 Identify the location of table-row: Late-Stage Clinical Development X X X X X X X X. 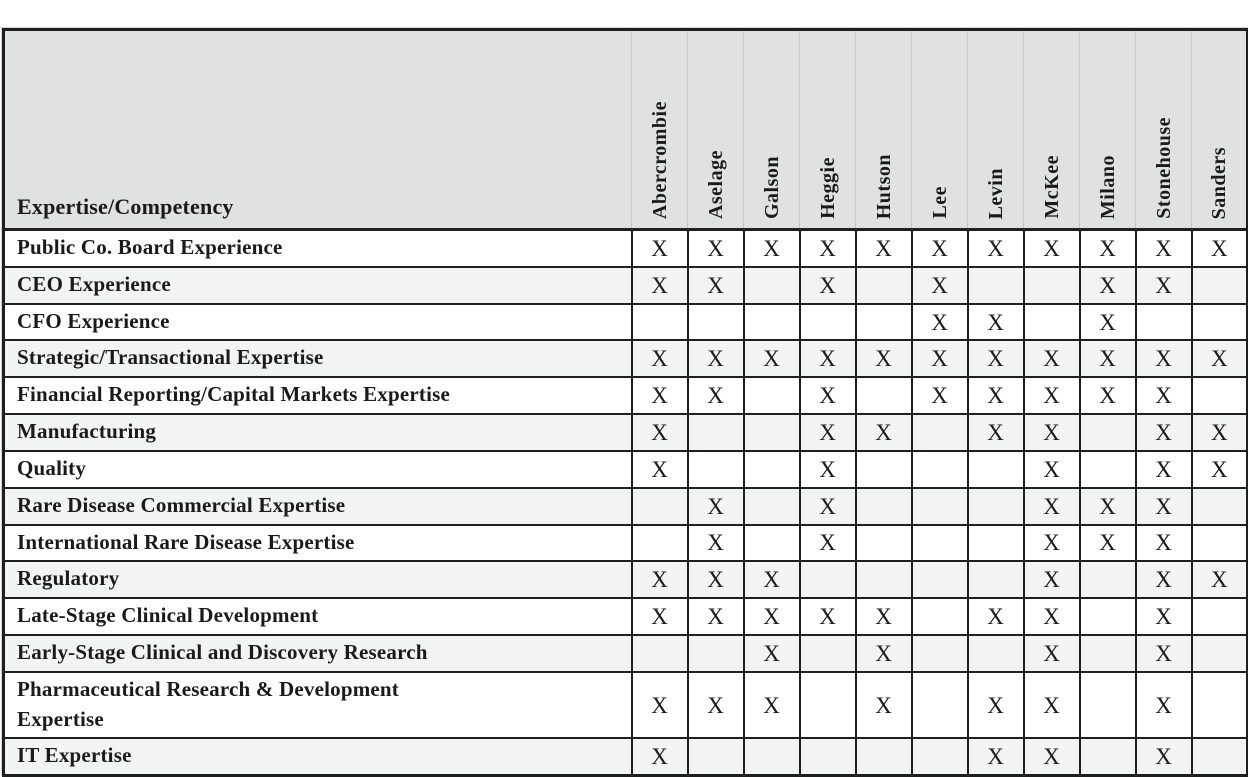
(625, 616).